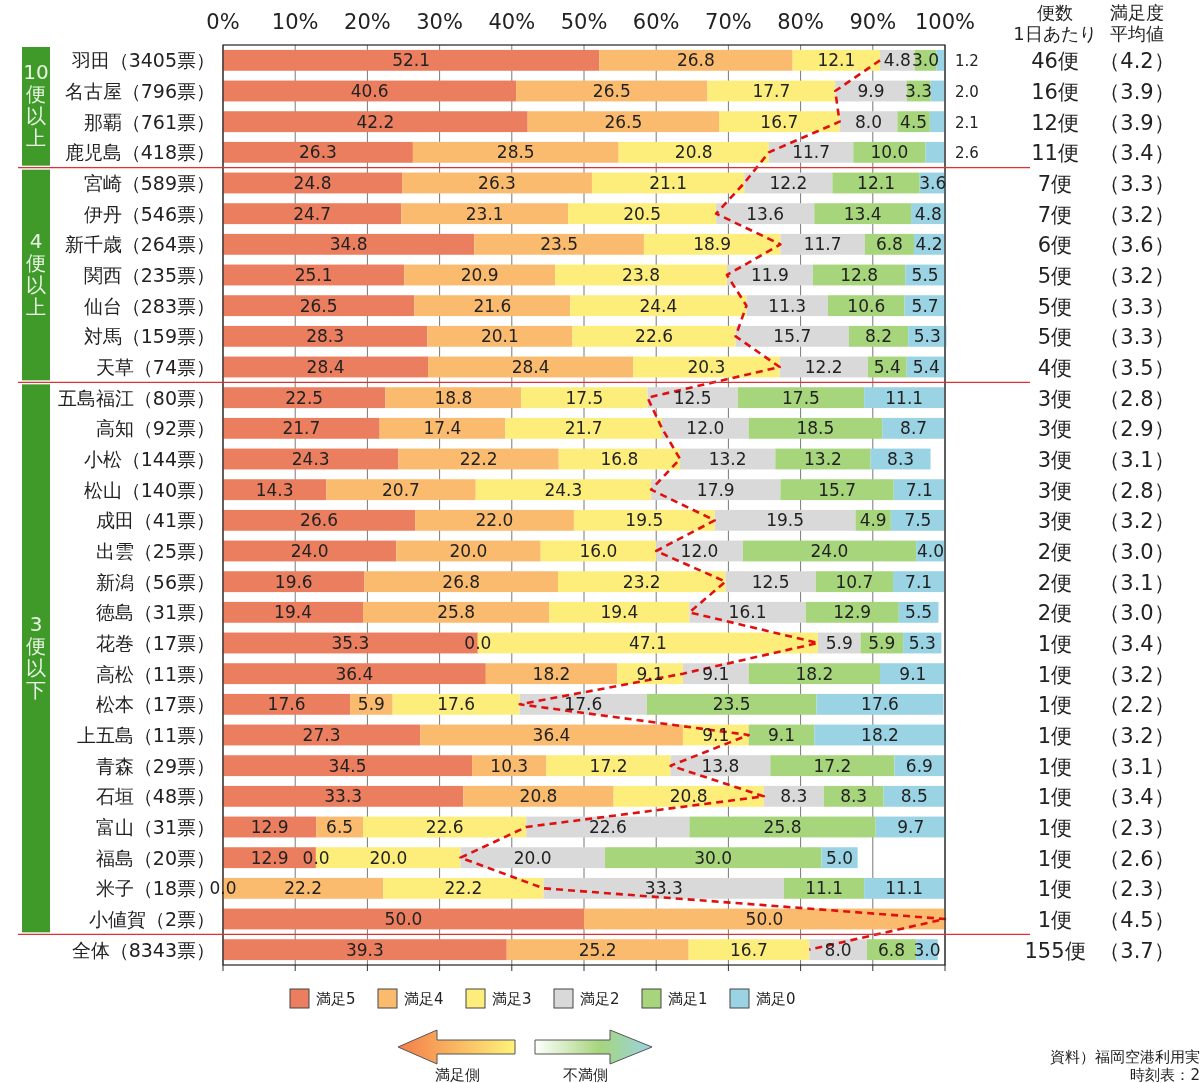 The image size is (1204, 1083). I want to click on text: 7便, so click(1055, 214).